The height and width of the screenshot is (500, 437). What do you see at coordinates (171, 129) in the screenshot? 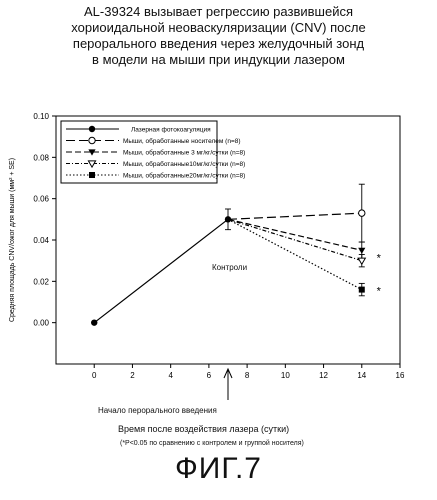
I see `legend-label: Лазерная фотокоагуляция` at bounding box center [171, 129].